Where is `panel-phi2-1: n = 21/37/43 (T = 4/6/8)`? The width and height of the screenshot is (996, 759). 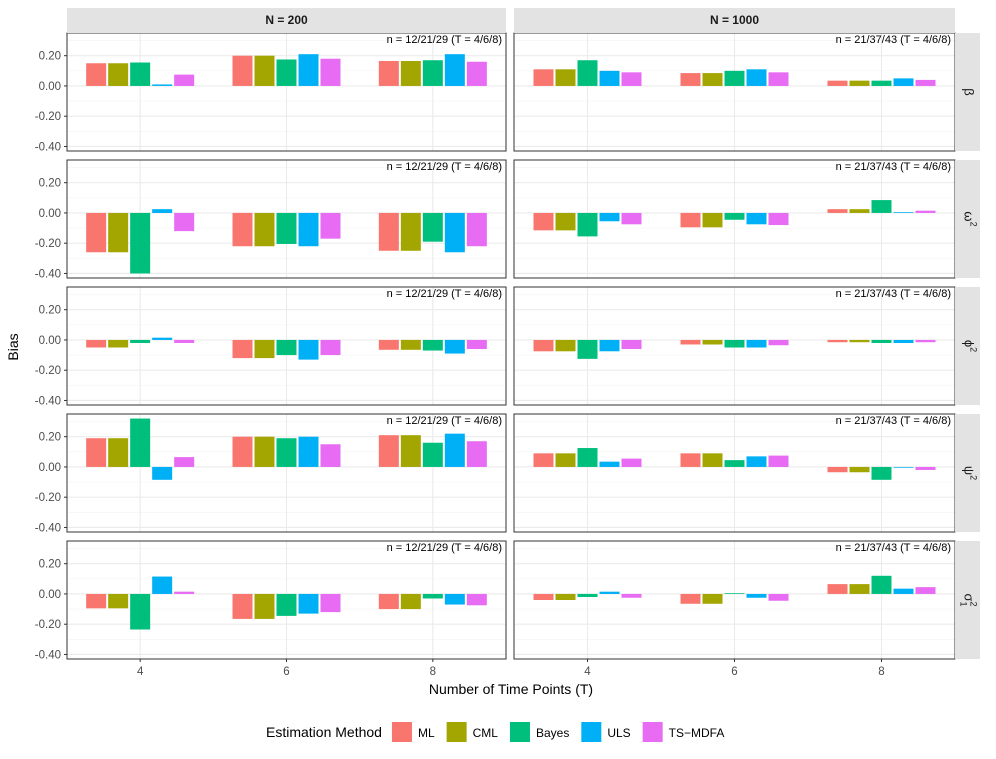 panel-phi2-1: n = 21/37/43 (T = 4/6/8) is located at coordinates (734, 346).